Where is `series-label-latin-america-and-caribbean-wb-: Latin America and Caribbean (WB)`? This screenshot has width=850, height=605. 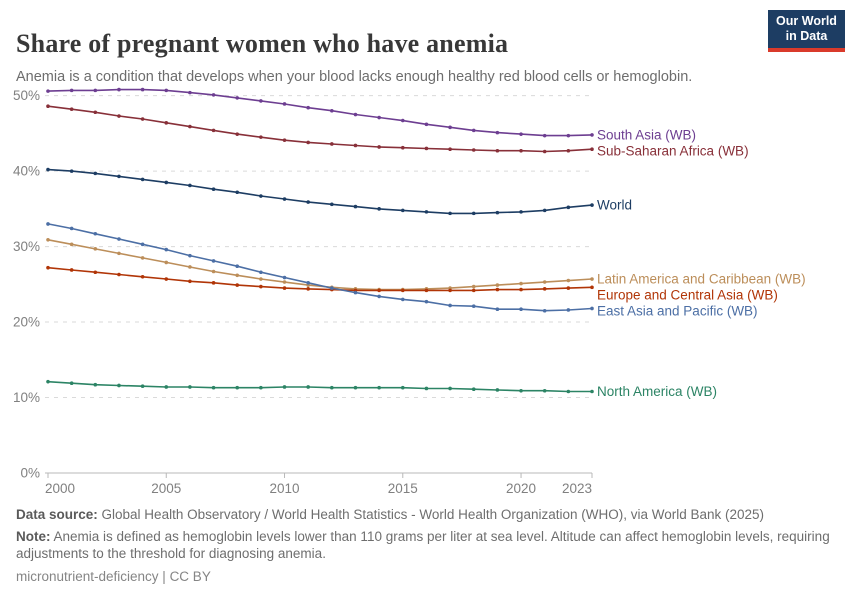 series-label-latin-america-and-caribbean-wb-: Latin America and Caribbean (WB) is located at coordinates (701, 279).